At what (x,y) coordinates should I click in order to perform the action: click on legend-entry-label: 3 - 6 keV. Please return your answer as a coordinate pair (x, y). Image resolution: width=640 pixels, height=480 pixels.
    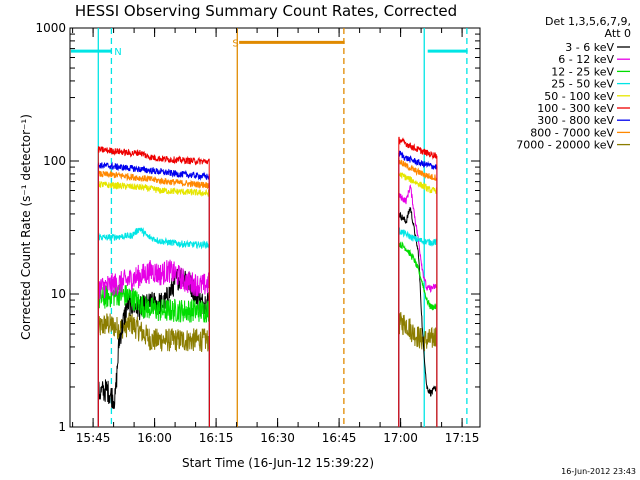
    Looking at the image, I should click on (589, 47).